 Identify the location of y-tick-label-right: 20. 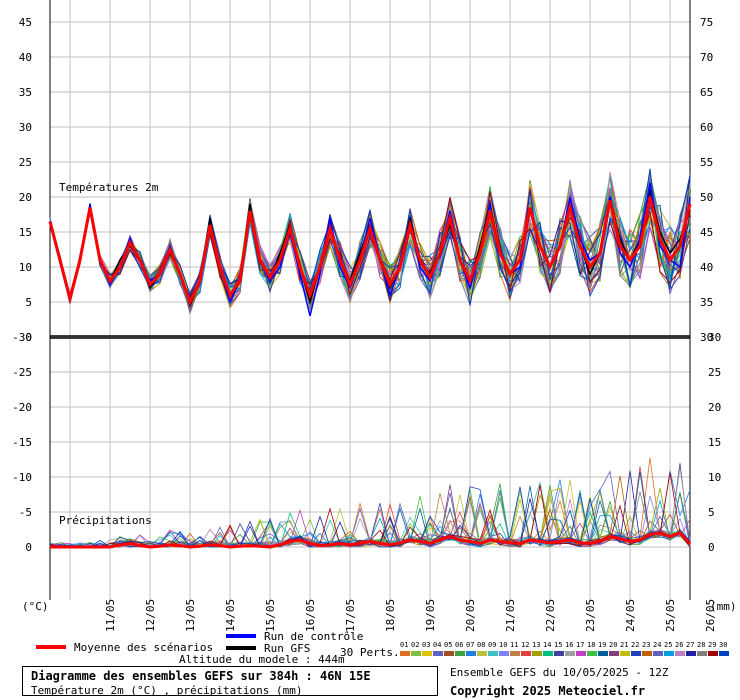
(714, 407).